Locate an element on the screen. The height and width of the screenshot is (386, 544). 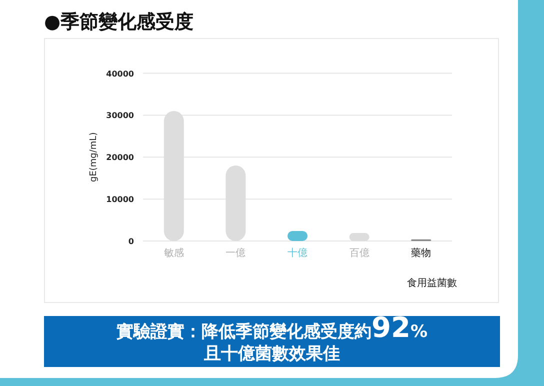
y-tick-label: 0 is located at coordinates (131, 241).